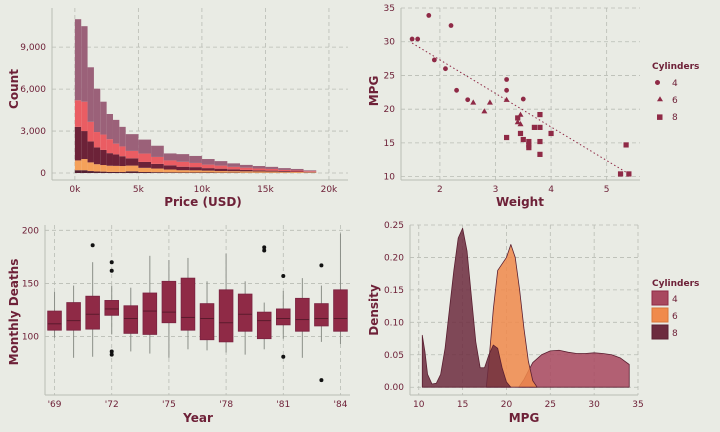 The image size is (720, 432). Describe the element at coordinates (390, 178) in the screenshot. I see `y-tick-label: 10` at that location.